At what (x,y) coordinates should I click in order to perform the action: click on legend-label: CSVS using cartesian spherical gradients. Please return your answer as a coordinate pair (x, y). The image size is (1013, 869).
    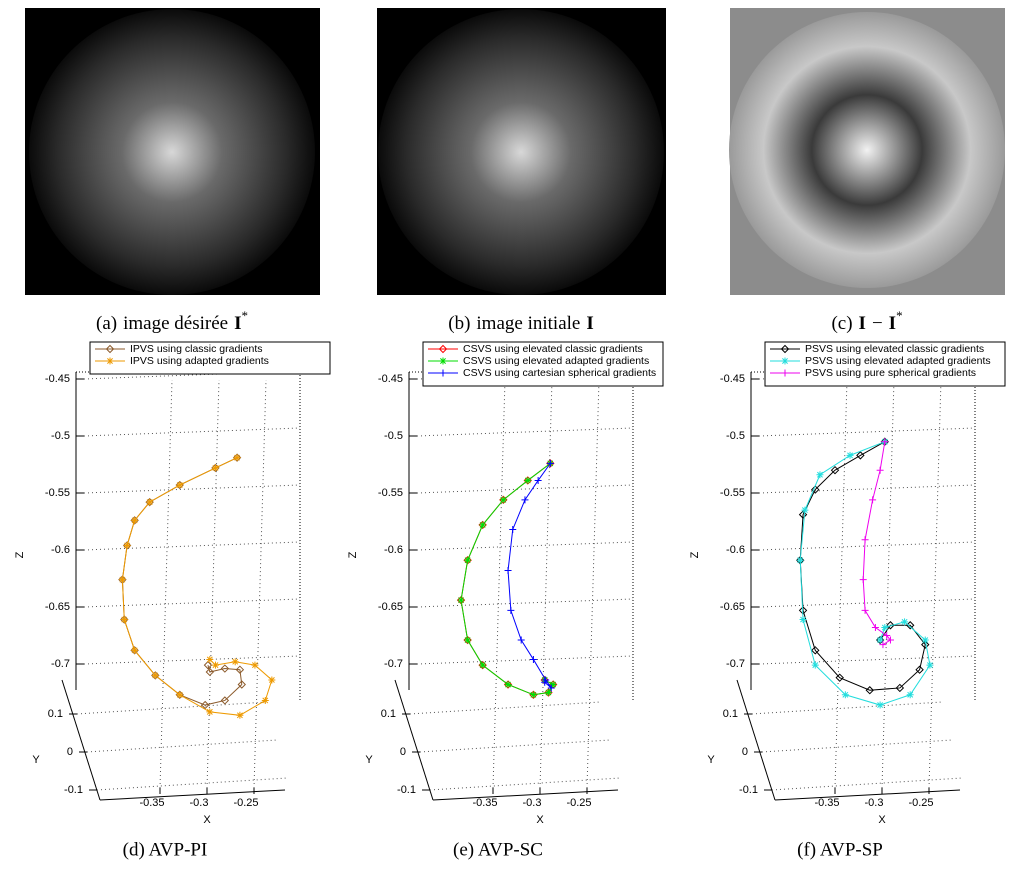
    Looking at the image, I should click on (559, 373).